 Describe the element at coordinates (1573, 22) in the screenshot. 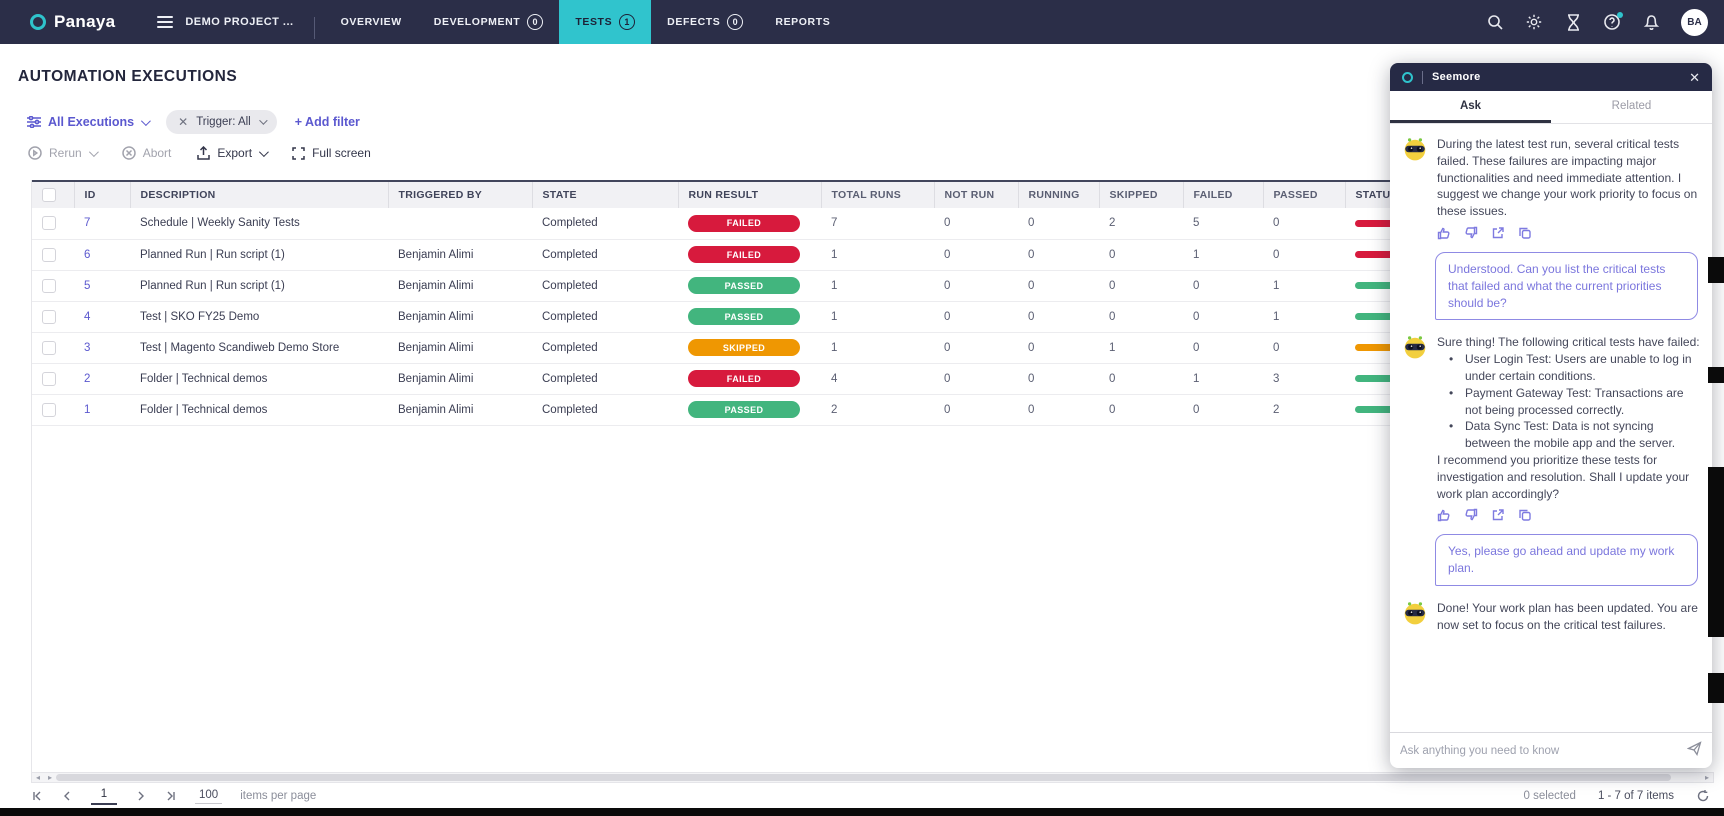

I see `hourglass-icon` at that location.